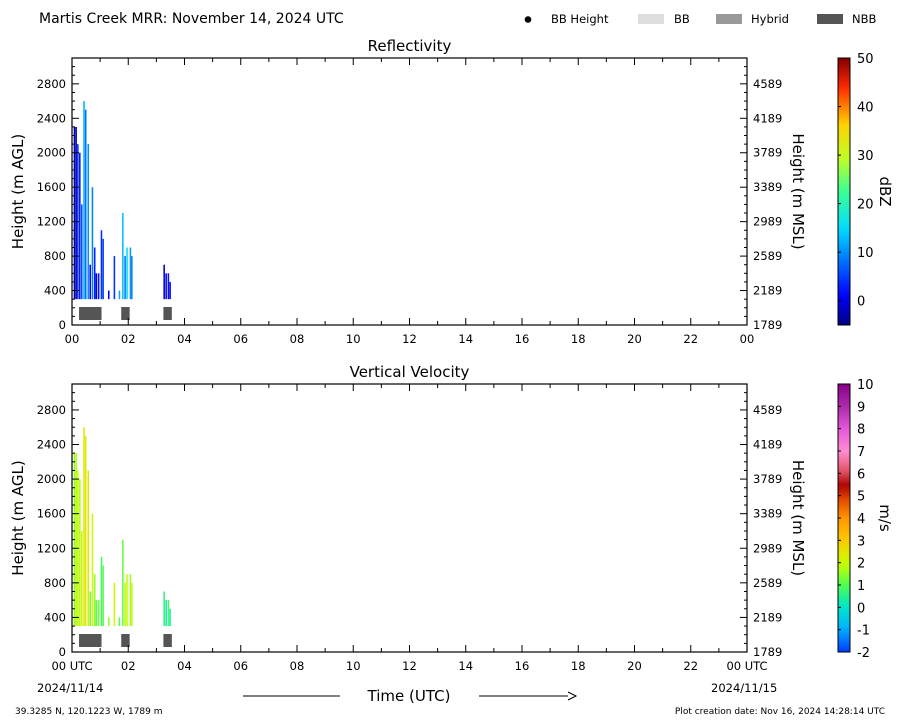 The image size is (900, 725). Describe the element at coordinates (690, 339) in the screenshot. I see `x-tick-label: 22` at that location.